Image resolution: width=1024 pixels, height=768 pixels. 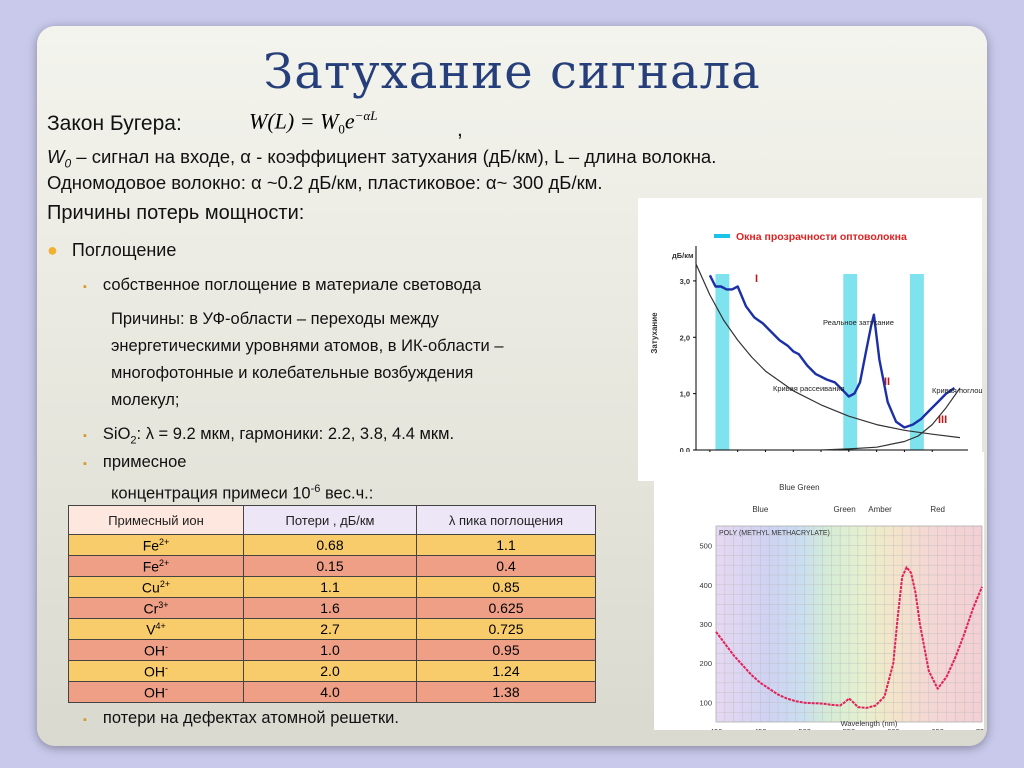 I want to click on window-label: II, so click(x=887, y=382).